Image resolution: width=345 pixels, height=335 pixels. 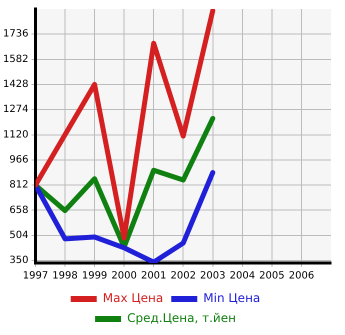 What do you see at coordinates (272, 276) in the screenshot?
I see `x-tick-label: 2005` at bounding box center [272, 276].